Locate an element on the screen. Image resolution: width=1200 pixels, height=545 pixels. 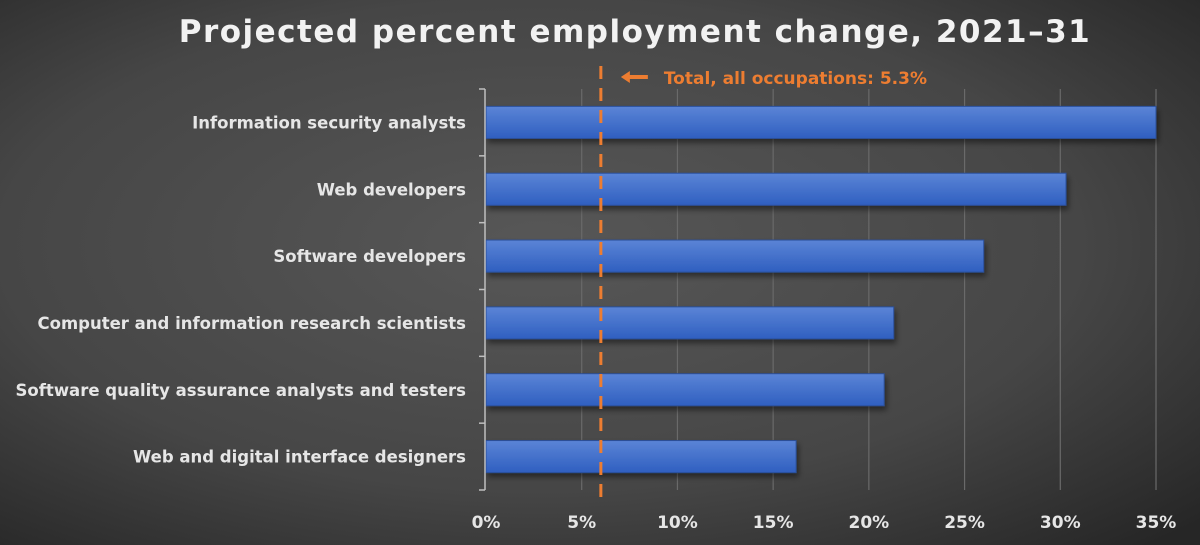
arrow-left-icon is located at coordinates (634, 77).